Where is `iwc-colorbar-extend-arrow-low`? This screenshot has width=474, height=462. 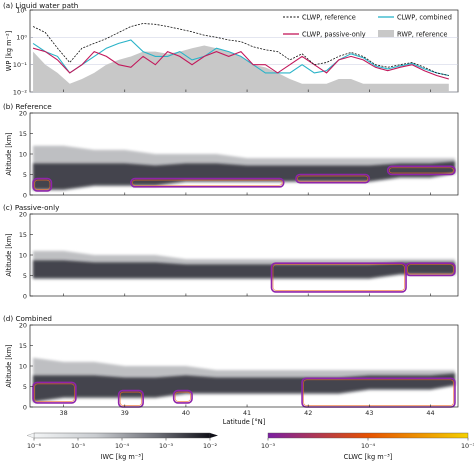 iwc-colorbar-extend-arrow-low is located at coordinates (30, 435).